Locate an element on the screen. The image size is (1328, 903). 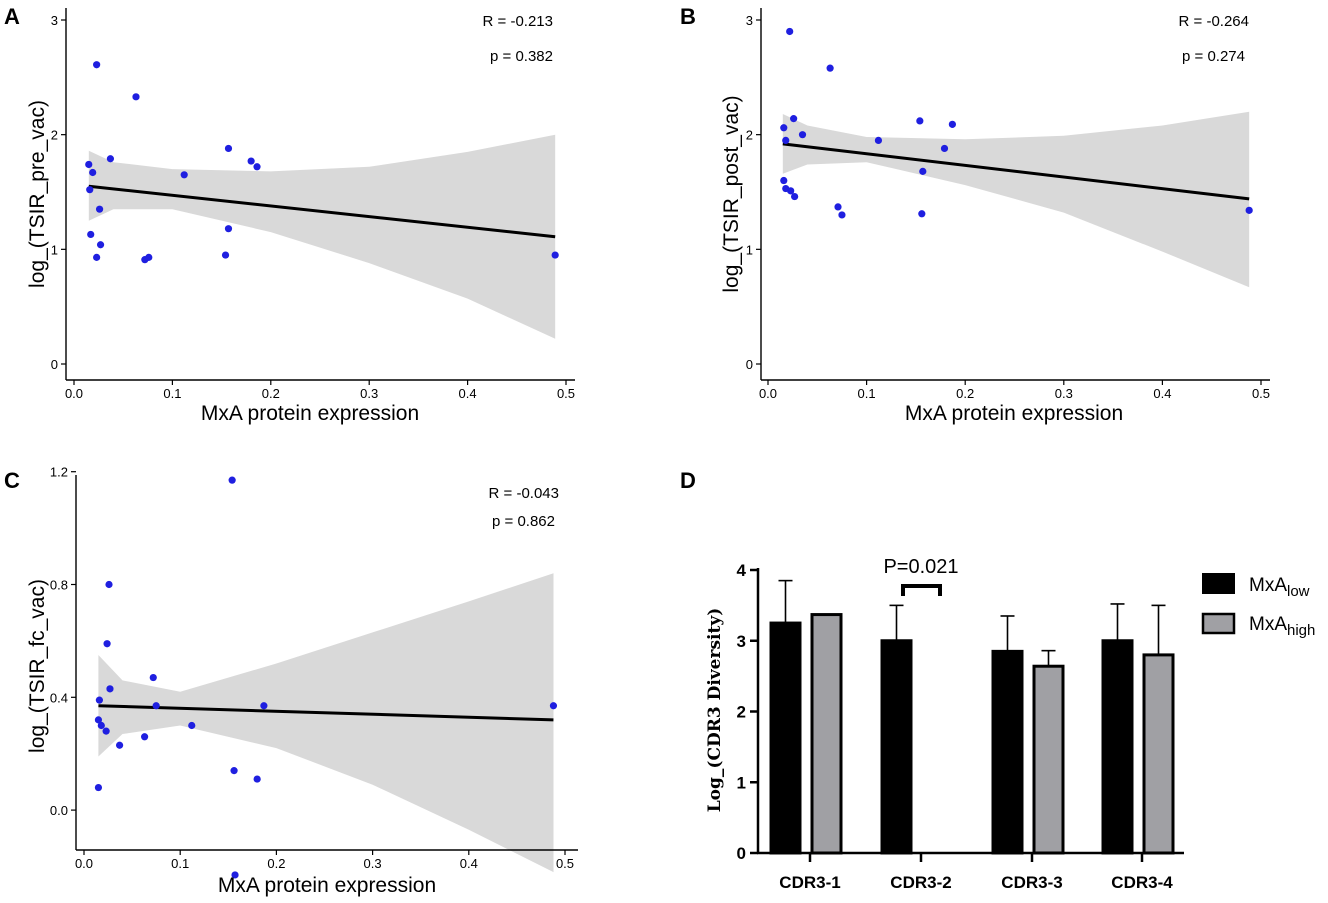
panel-c-r-value: R = -0.043 is located at coordinates (524, 493).